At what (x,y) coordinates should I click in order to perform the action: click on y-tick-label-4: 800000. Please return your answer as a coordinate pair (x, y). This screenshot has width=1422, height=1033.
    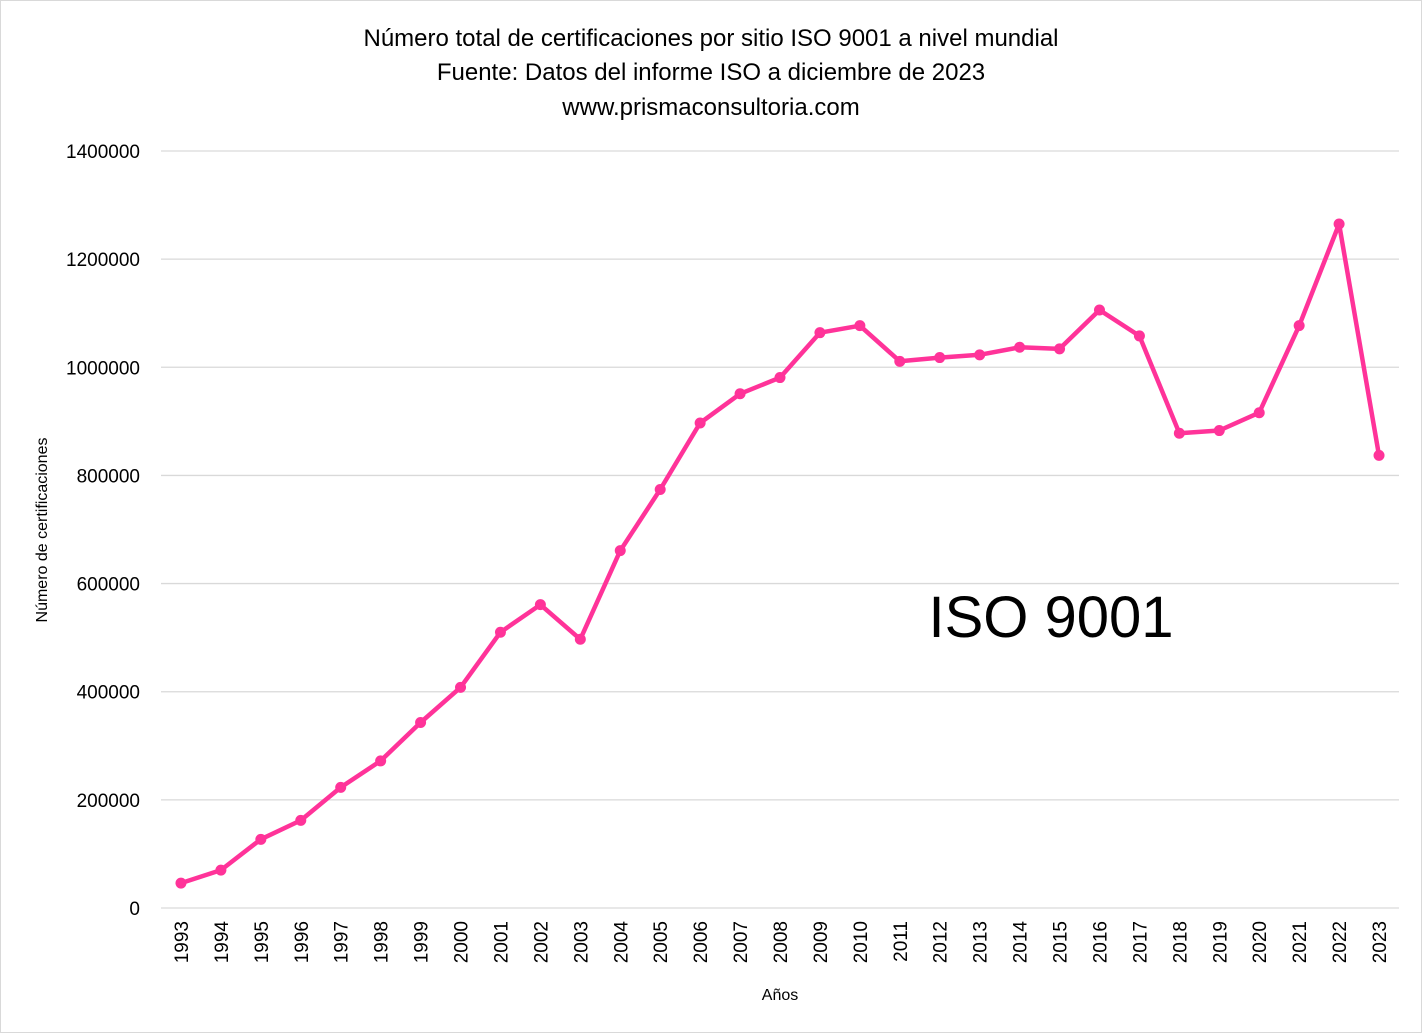
    Looking at the image, I should click on (108, 476).